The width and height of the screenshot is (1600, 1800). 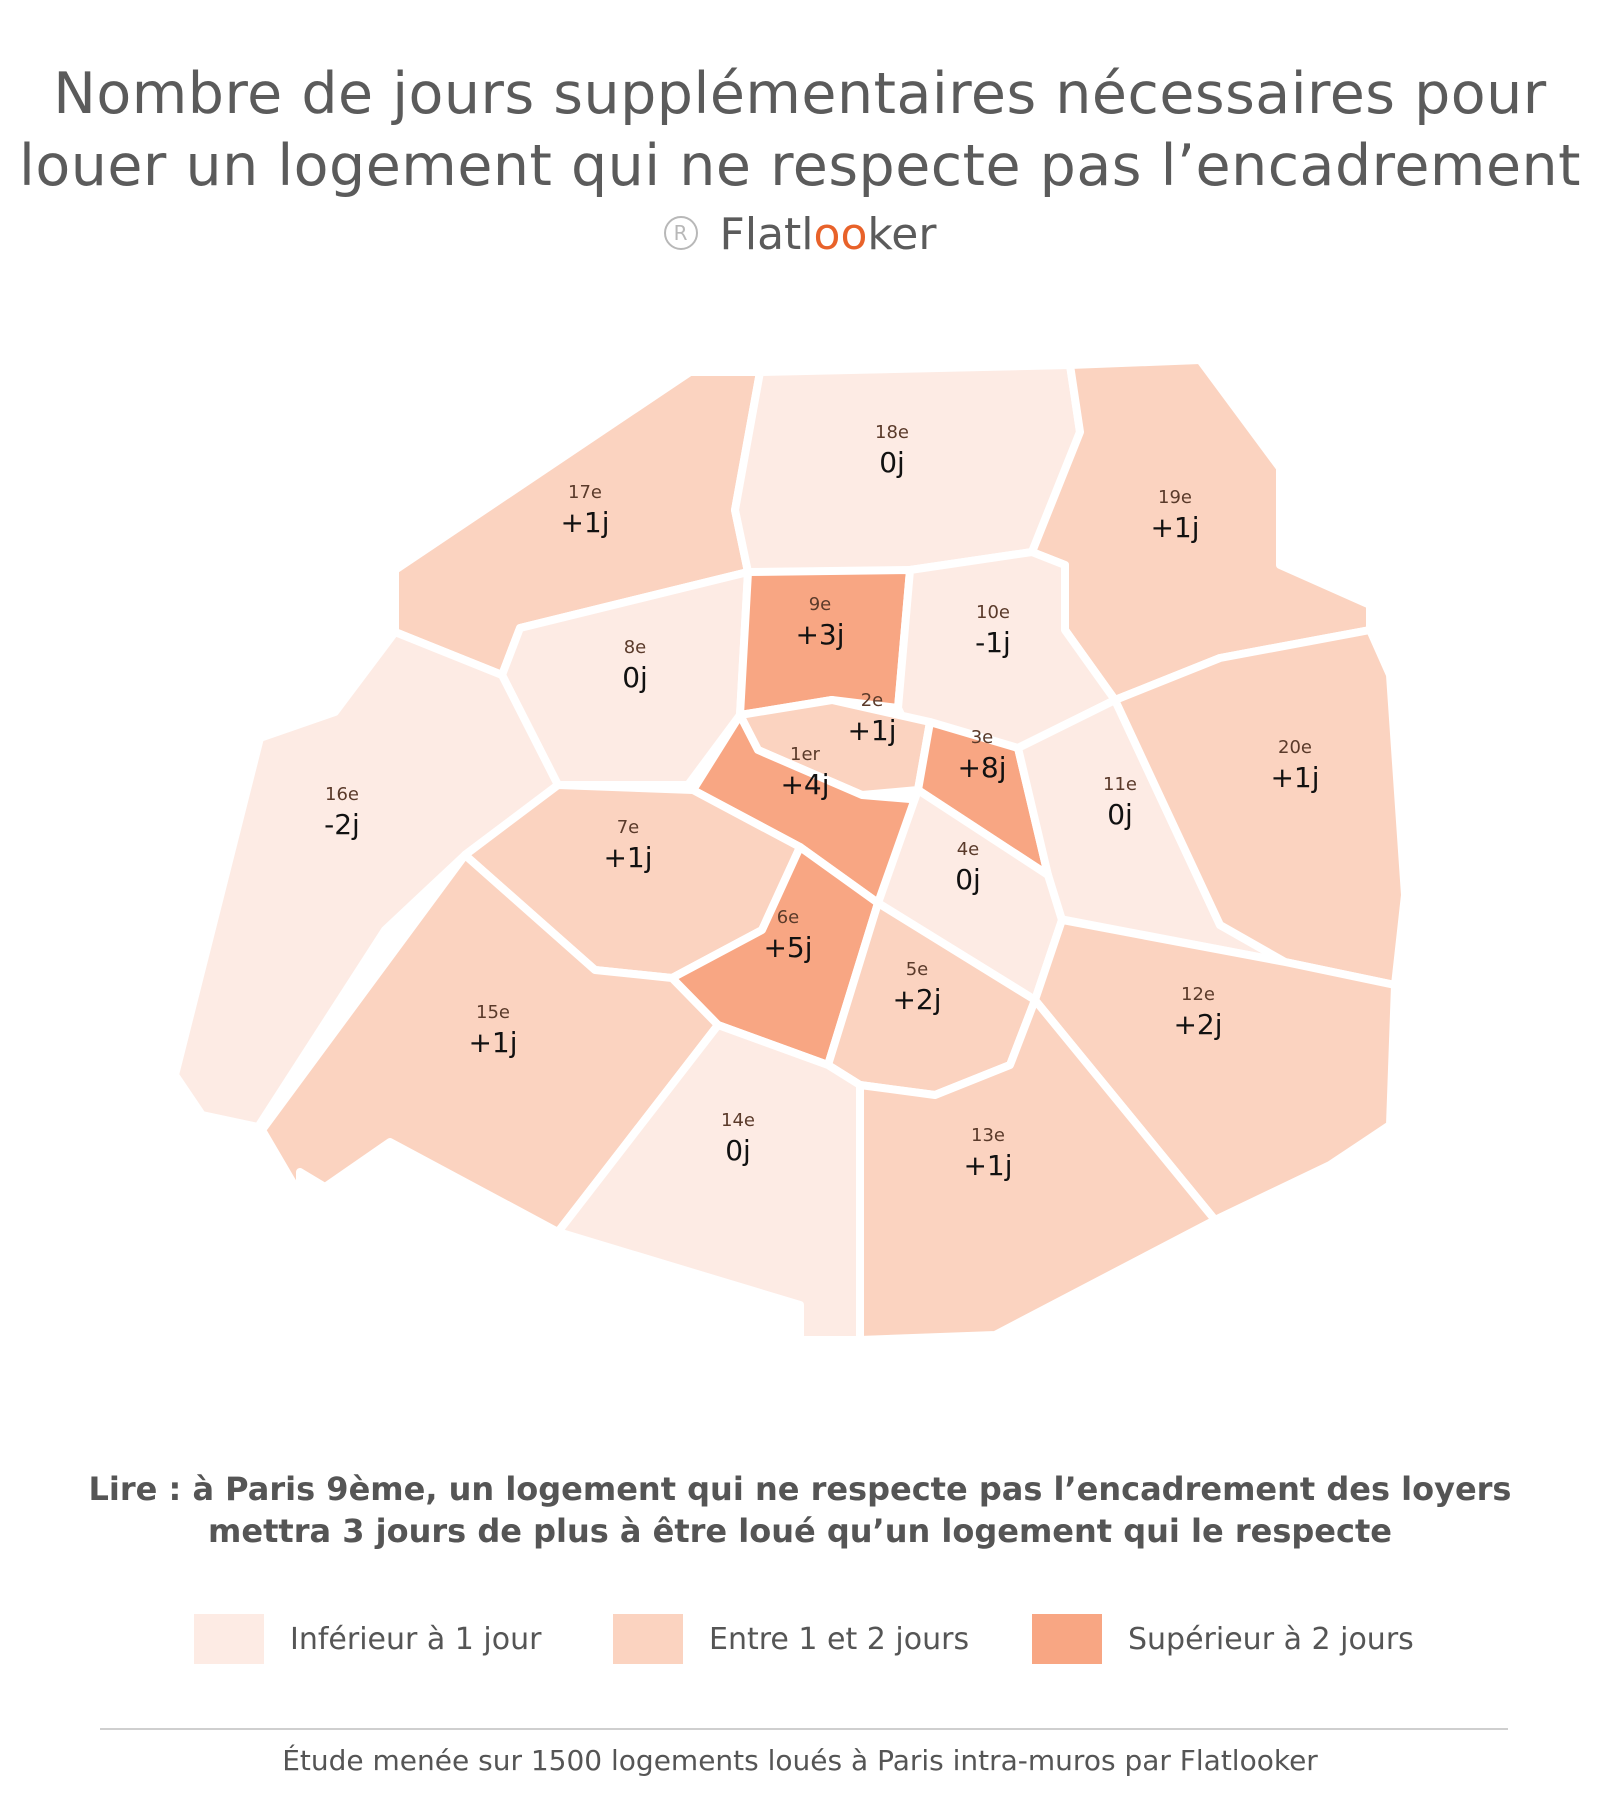 I want to click on district-15-shape, so click(x=490, y=1043).